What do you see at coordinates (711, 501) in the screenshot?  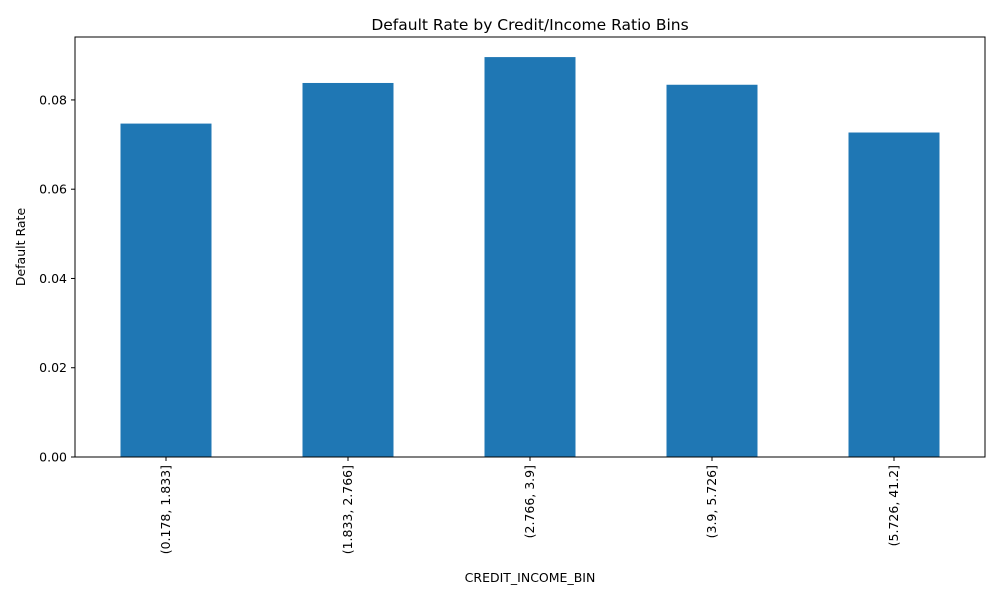 I see `x-tick-label: (3.9, 5.726]` at bounding box center [711, 501].